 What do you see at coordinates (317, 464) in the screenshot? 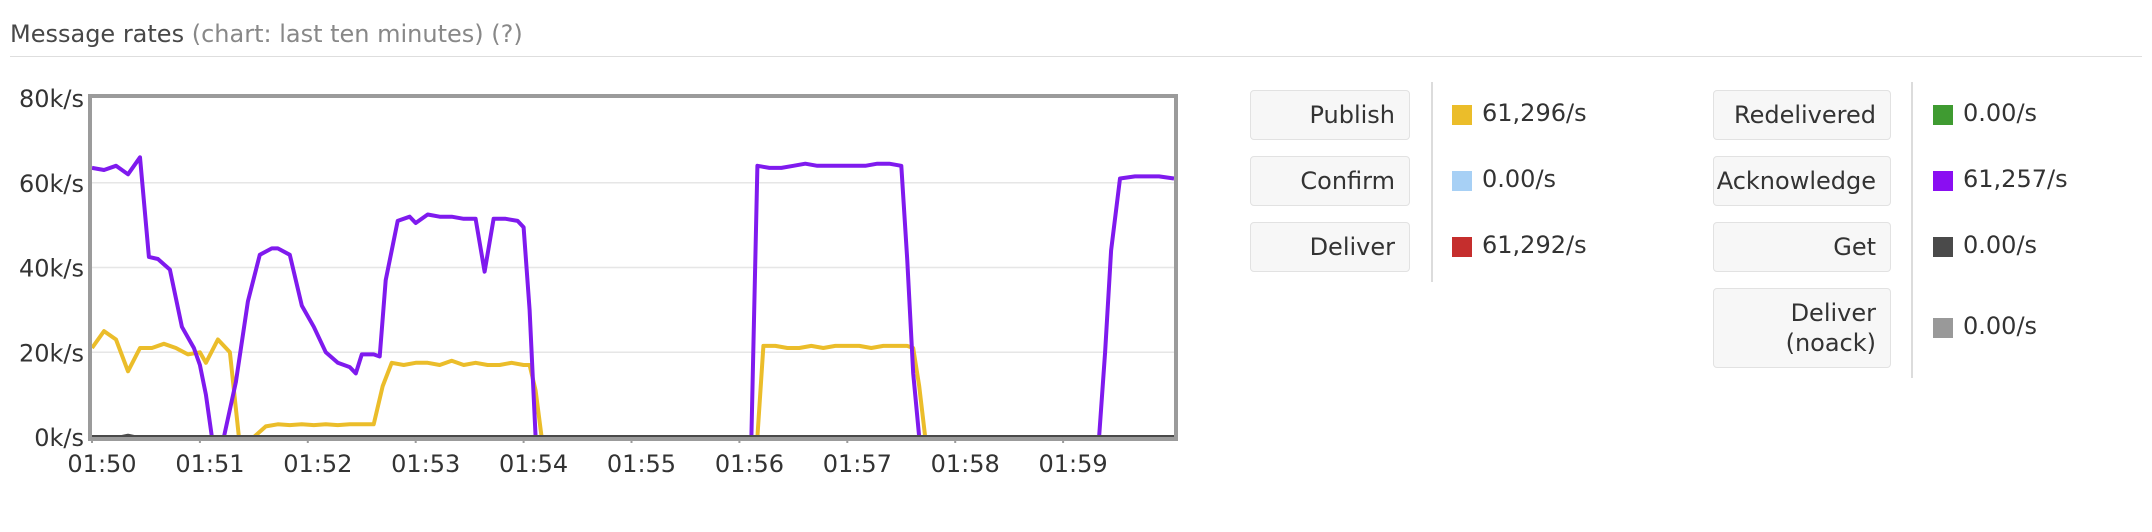
I see `x-tick-label: 01:52` at bounding box center [317, 464].